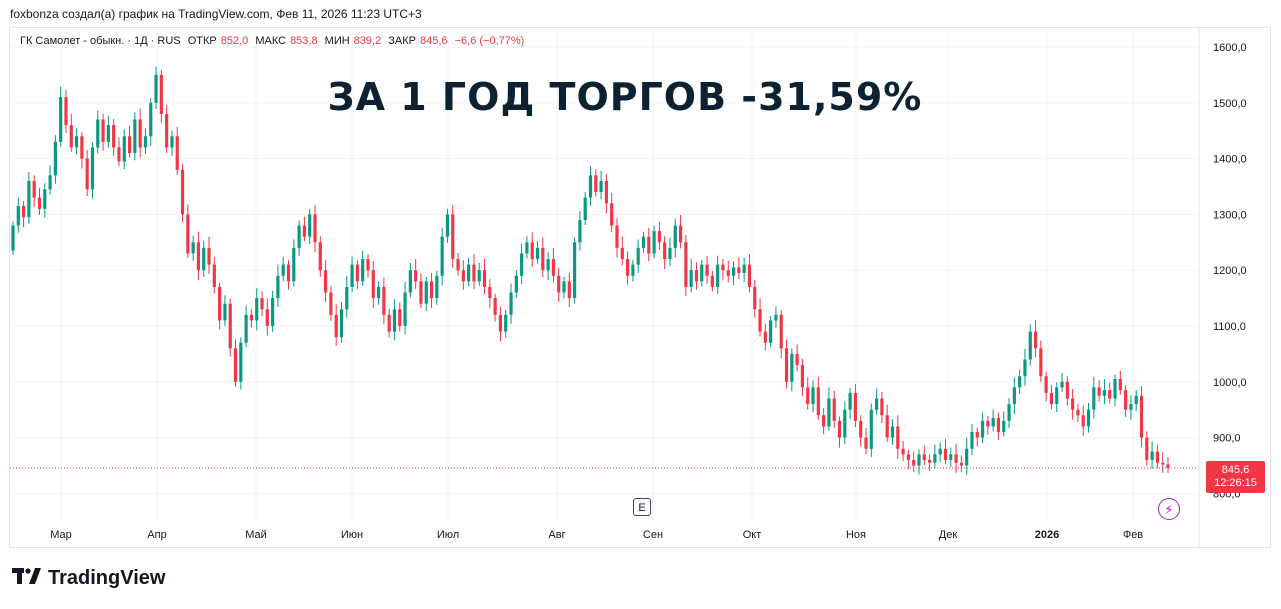 This screenshot has height=609, width=1281. Describe the element at coordinates (434, 41) in the screenshot. I see `close-value: 845,6` at that location.